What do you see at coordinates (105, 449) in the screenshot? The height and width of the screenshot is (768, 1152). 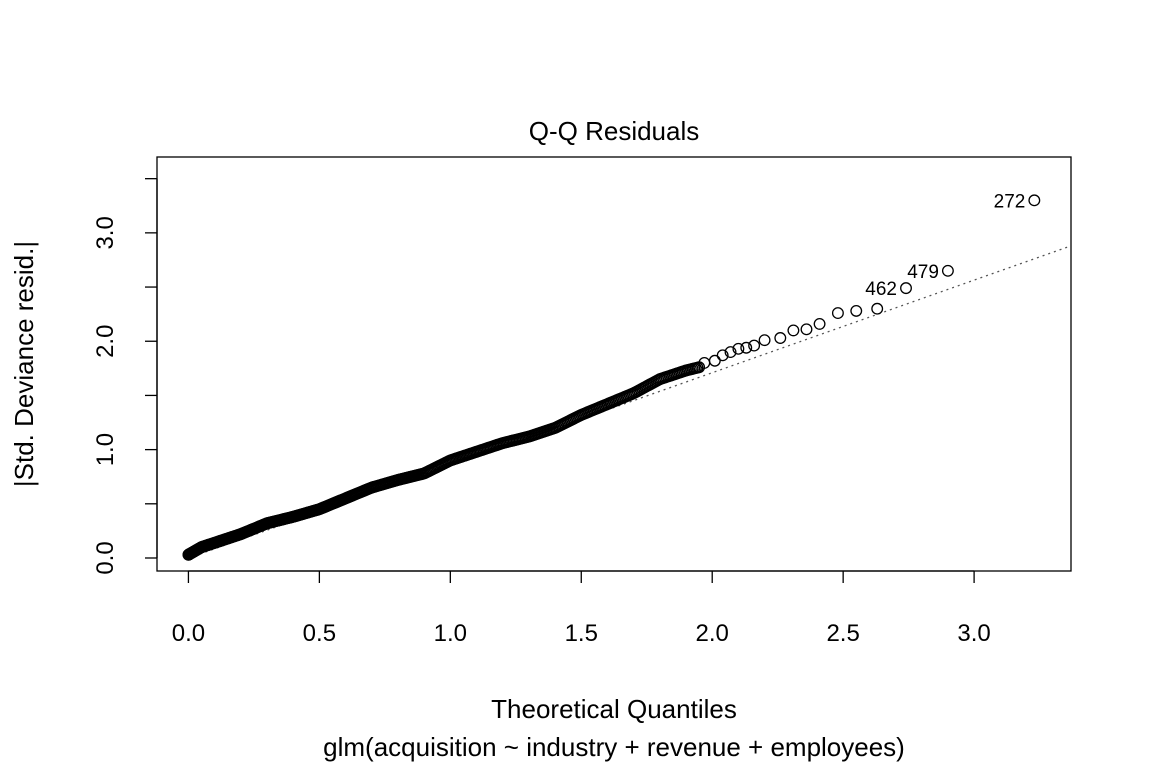 I see `y-tick-label: 1.0` at bounding box center [105, 449].